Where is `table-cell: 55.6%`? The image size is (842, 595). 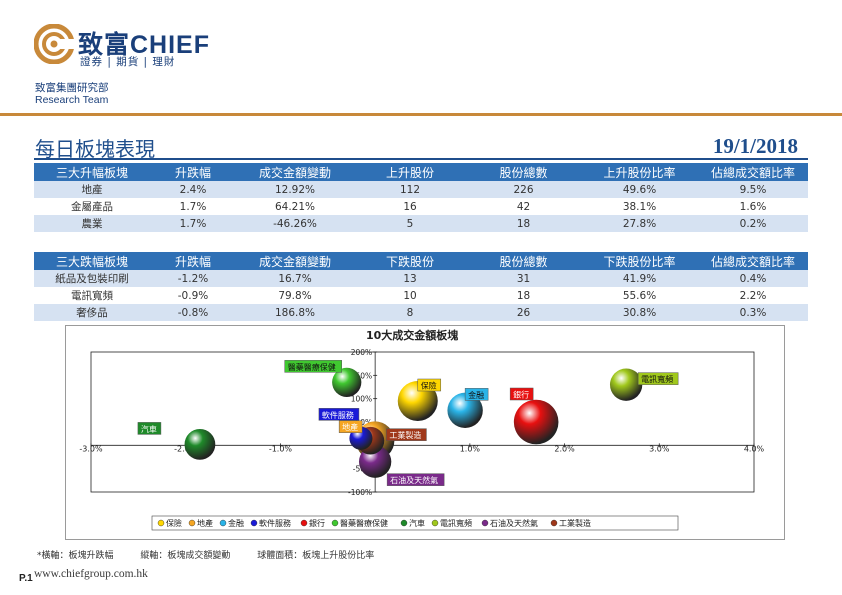
table-cell: 55.6% is located at coordinates (639, 295).